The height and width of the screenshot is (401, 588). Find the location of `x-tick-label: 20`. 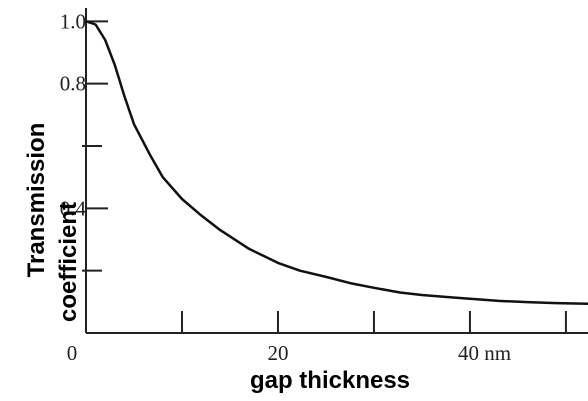

x-tick-label: 20 is located at coordinates (277, 353).